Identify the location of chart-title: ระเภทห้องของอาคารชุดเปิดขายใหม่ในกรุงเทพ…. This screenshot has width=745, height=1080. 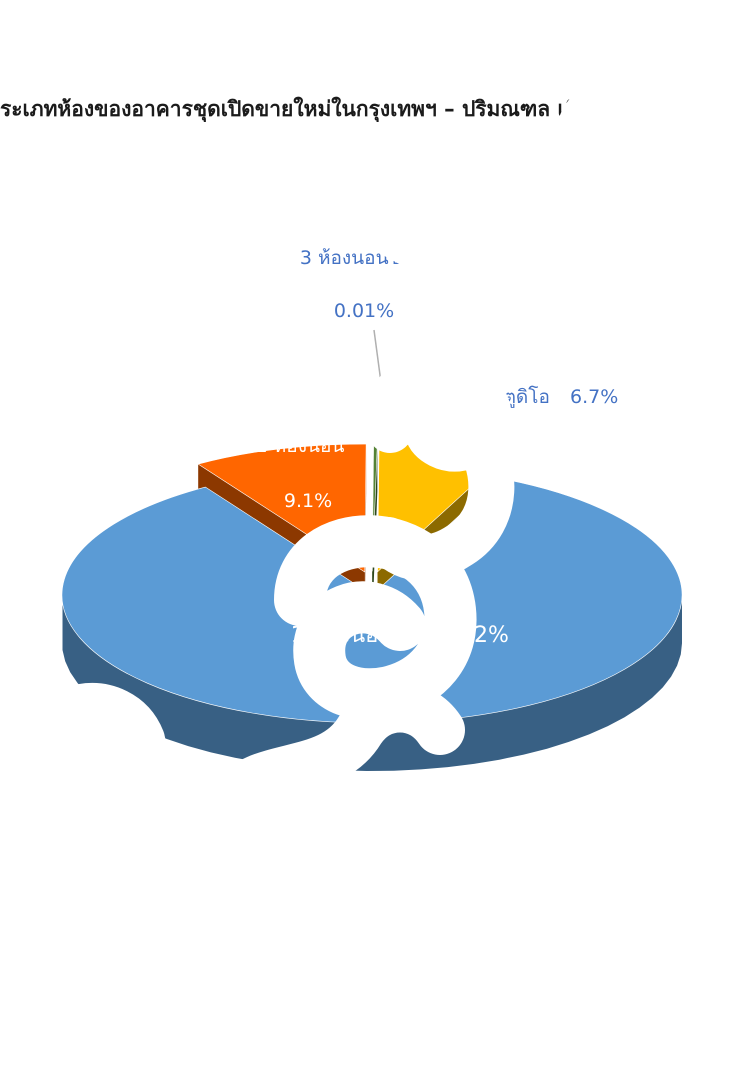
(289, 109).